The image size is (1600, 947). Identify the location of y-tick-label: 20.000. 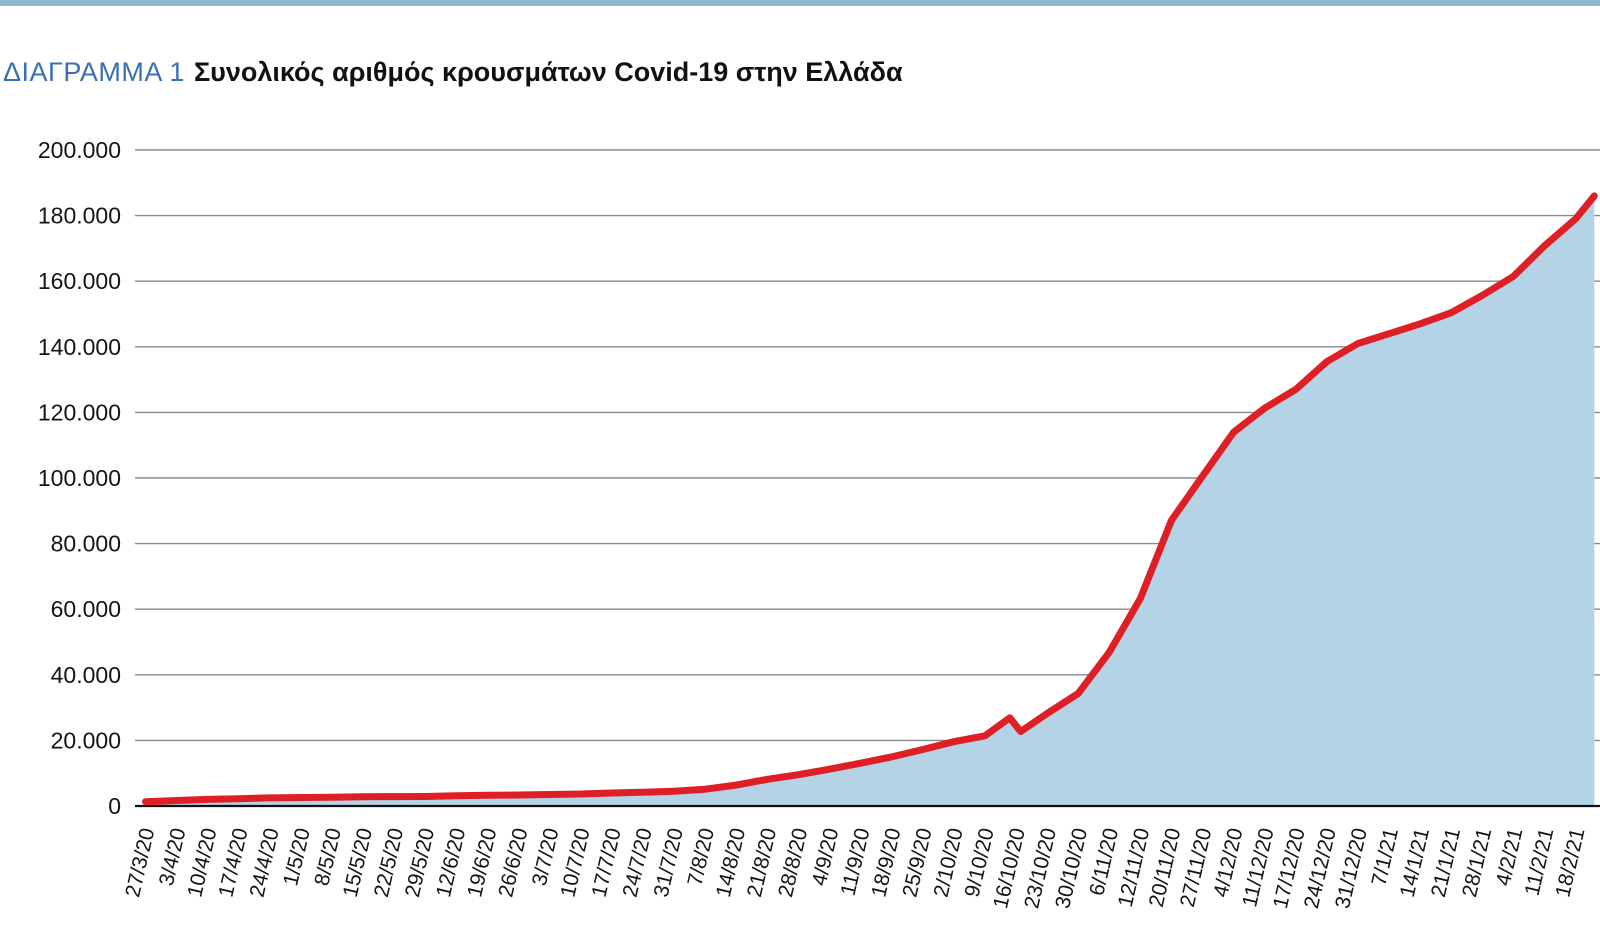
(86, 740).